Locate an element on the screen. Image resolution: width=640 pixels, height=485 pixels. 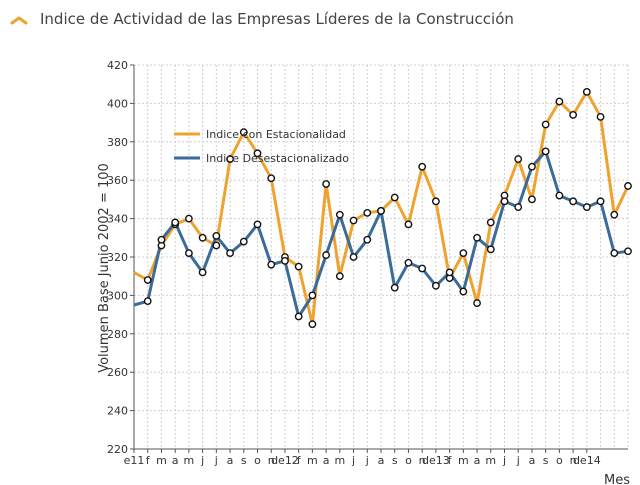
y-tick-label: 400 is located at coordinates (117, 103).